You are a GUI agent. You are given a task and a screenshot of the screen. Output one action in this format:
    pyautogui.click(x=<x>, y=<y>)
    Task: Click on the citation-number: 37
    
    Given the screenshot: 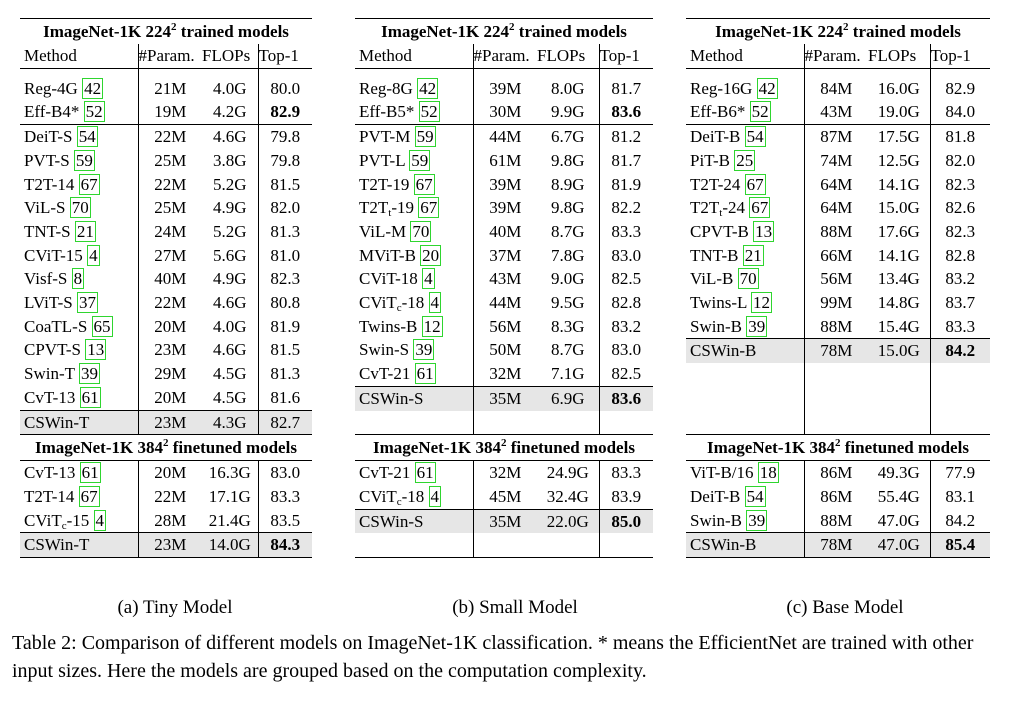 What is the action you would take?
    pyautogui.click(x=87, y=303)
    